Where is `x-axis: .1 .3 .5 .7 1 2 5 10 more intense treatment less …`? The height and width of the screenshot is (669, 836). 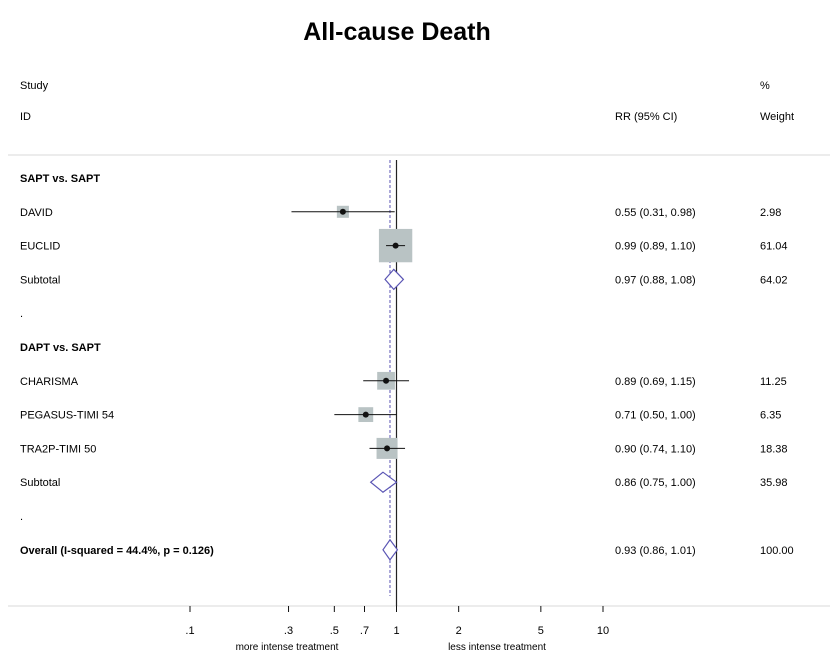
x-axis: .1 .3 .5 .7 1 2 5 10 more intense treatment less … is located at coordinates (397, 629).